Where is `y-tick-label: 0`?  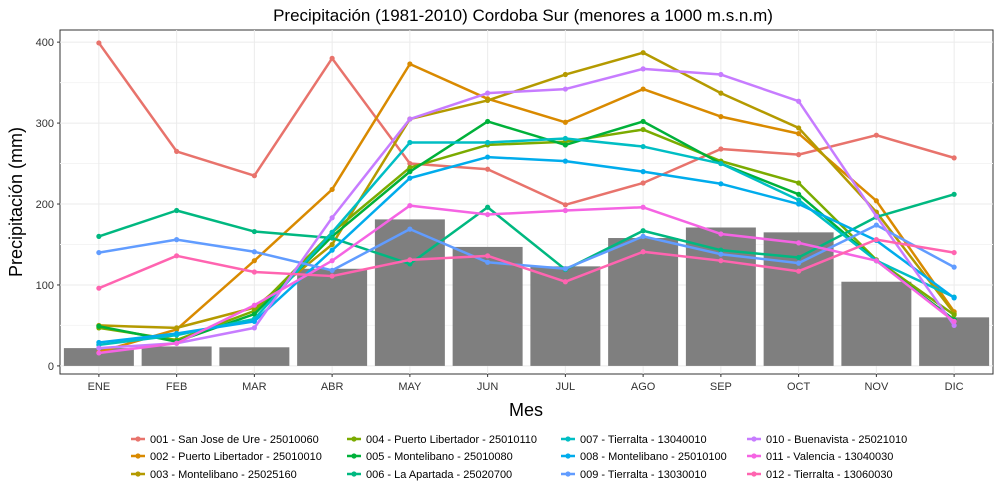 y-tick-label: 0 is located at coordinates (51, 367).